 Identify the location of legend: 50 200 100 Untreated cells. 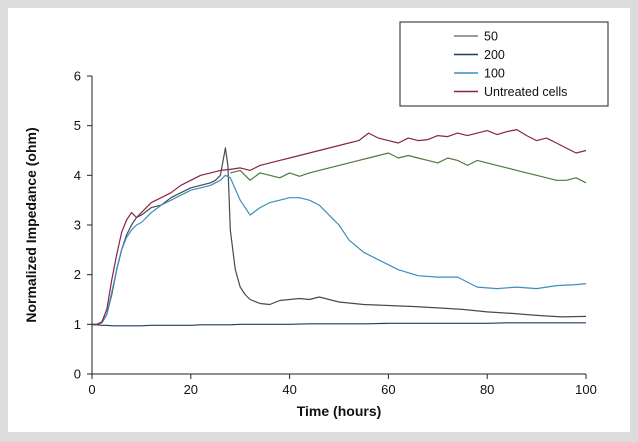
(504, 64).